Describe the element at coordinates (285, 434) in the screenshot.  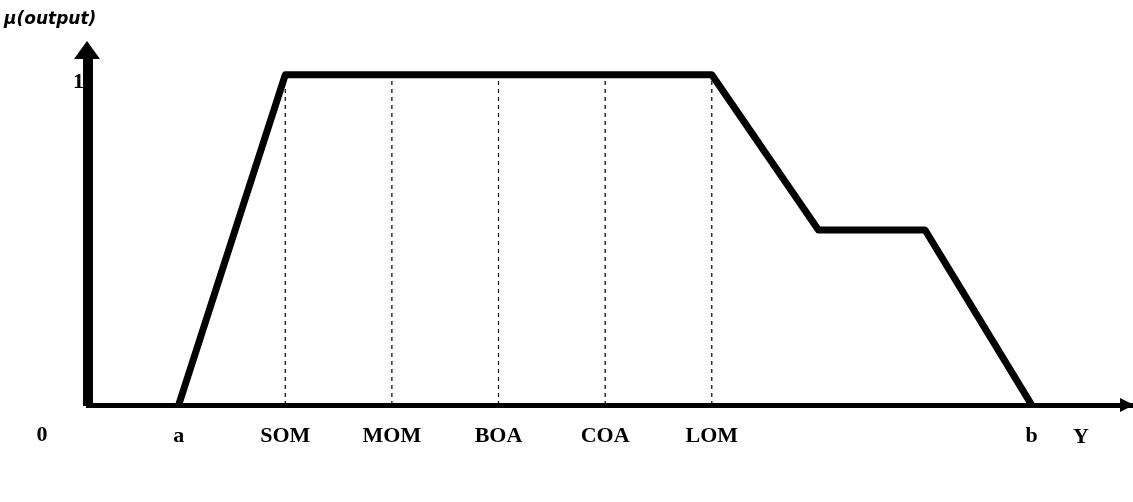
I see `x-tick-label: SOM` at that location.